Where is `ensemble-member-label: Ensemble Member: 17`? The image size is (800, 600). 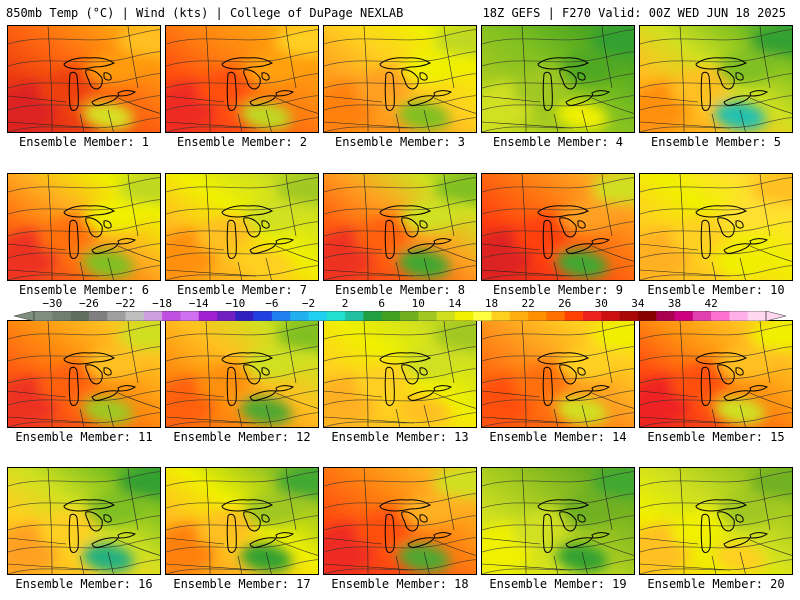
ensemble-member-label: Ensemble Member: 17 is located at coordinates (242, 584).